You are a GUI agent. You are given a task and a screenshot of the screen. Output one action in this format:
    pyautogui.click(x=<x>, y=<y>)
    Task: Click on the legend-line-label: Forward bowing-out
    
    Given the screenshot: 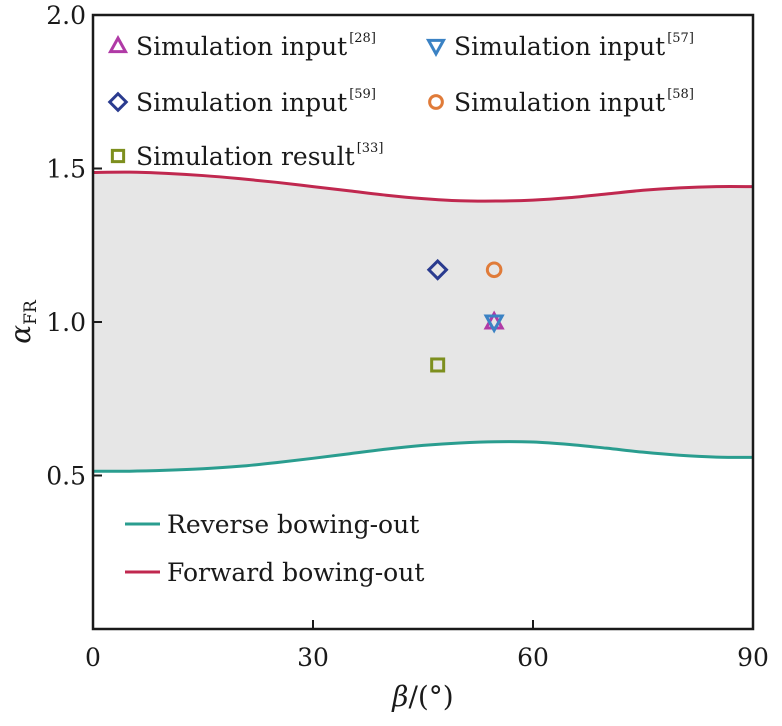 What is the action you would take?
    pyautogui.click(x=295, y=572)
    